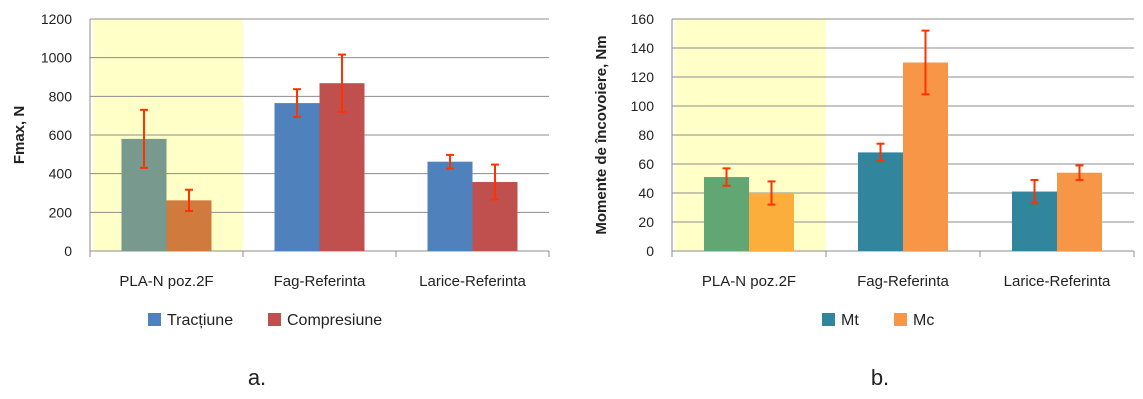 The image size is (1143, 399). Describe the element at coordinates (19, 135) in the screenshot. I see `y-axis-label: Fmax, N` at that location.